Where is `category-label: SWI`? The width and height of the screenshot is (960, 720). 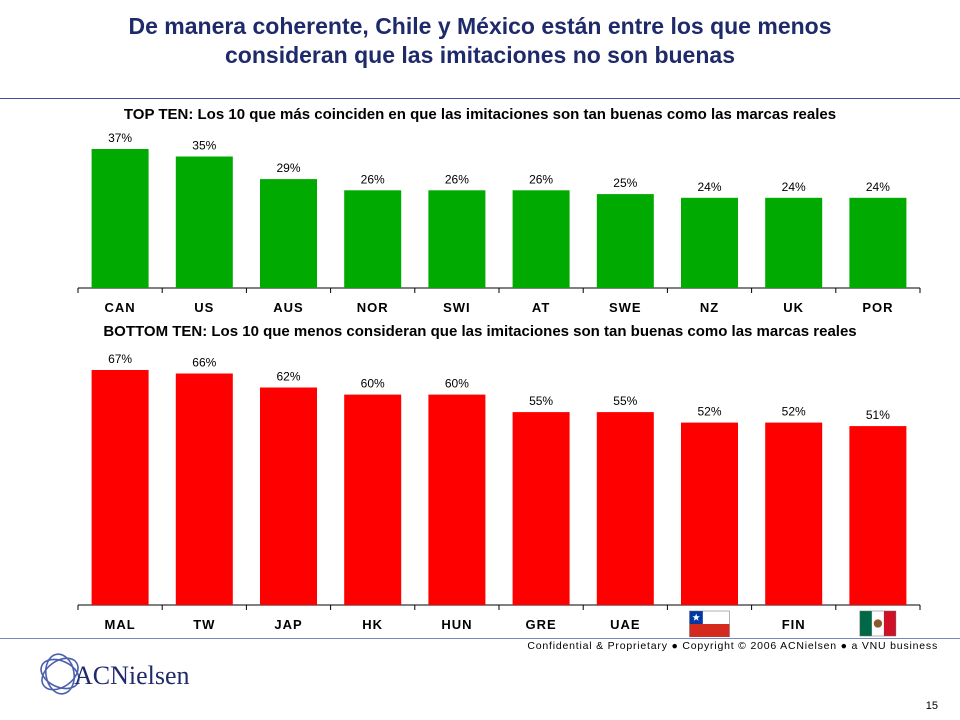
category-label: SWI is located at coordinates (457, 307).